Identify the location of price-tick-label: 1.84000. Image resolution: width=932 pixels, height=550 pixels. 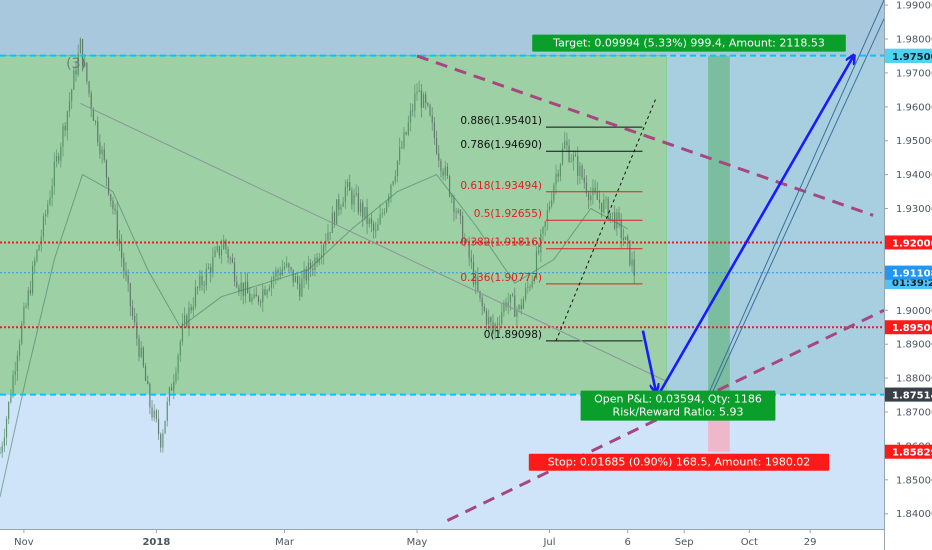
(914, 514).